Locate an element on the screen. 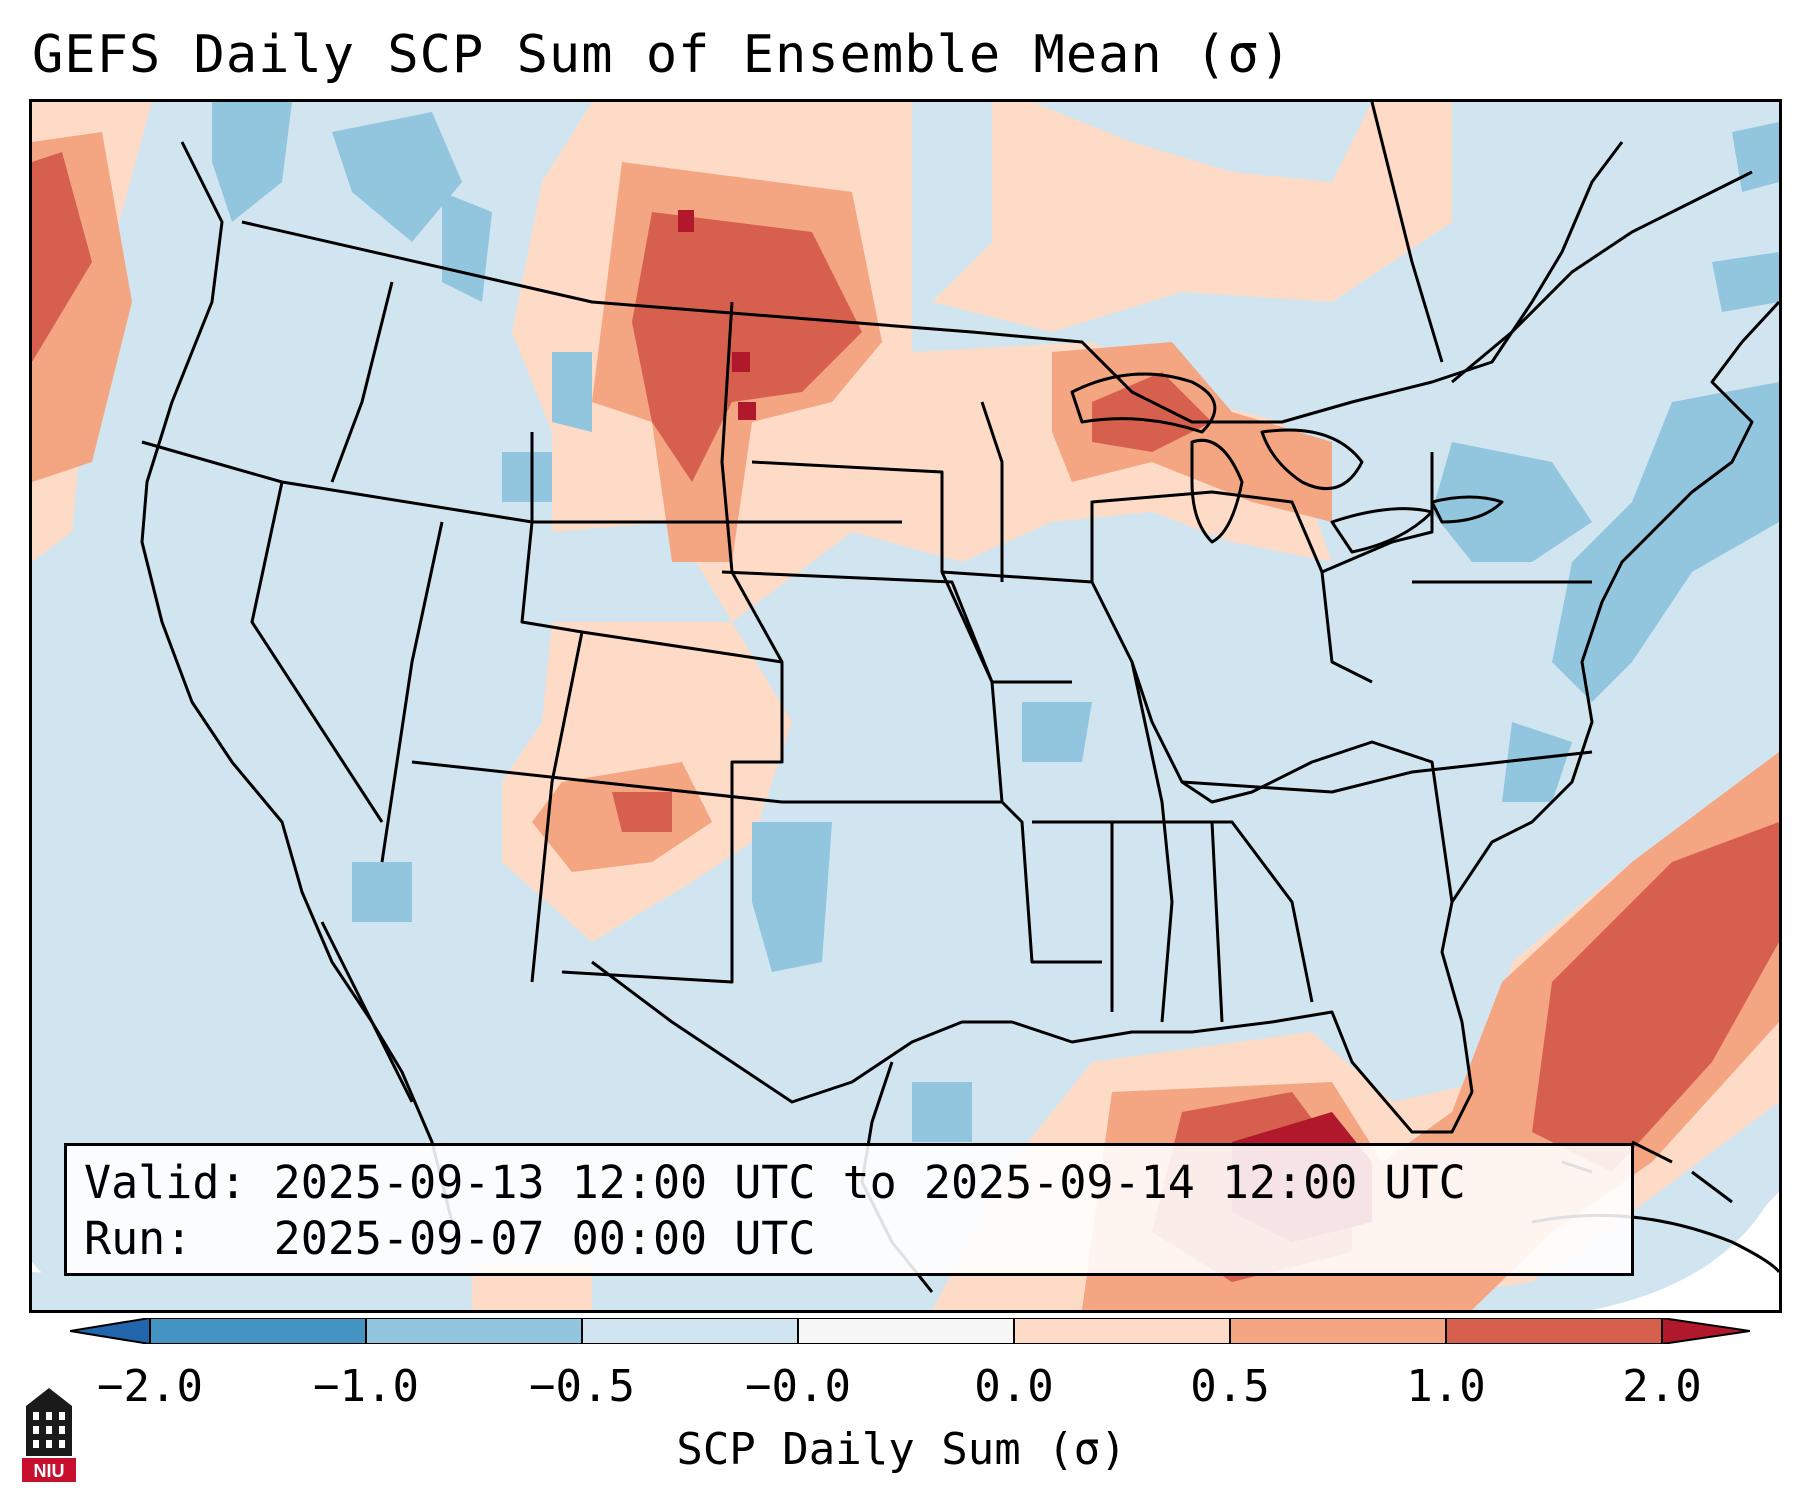 This screenshot has width=1803, height=1506. colorbar-tick-label: 2.0 is located at coordinates (1662, 1386).